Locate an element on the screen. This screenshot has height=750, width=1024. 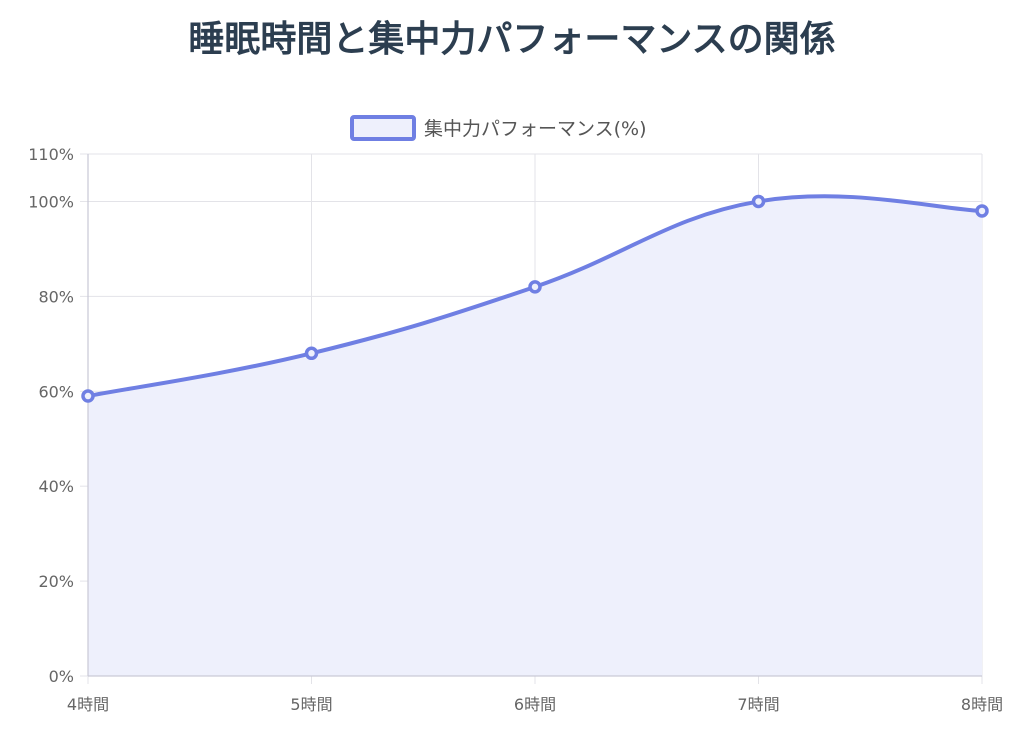
x-tick-label: 6時間 is located at coordinates (535, 704).